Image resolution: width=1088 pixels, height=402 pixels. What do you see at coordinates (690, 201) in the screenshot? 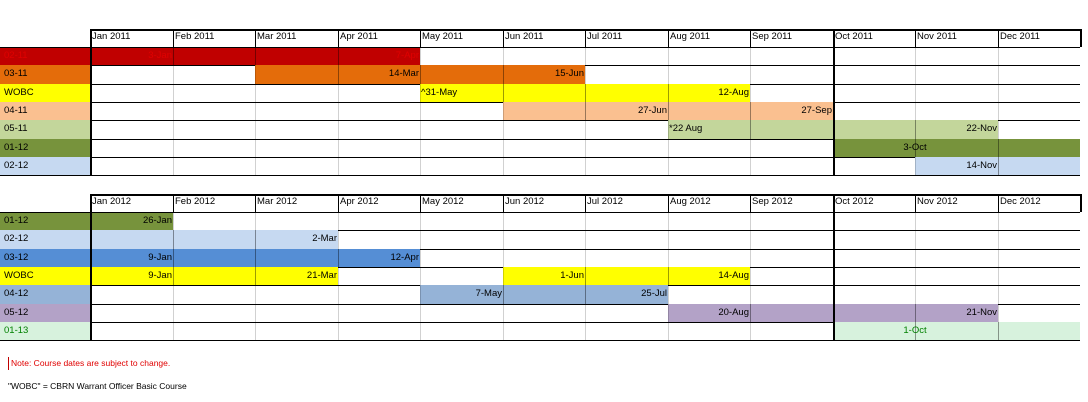
I see `month-header: Aug 2012` at bounding box center [690, 201].